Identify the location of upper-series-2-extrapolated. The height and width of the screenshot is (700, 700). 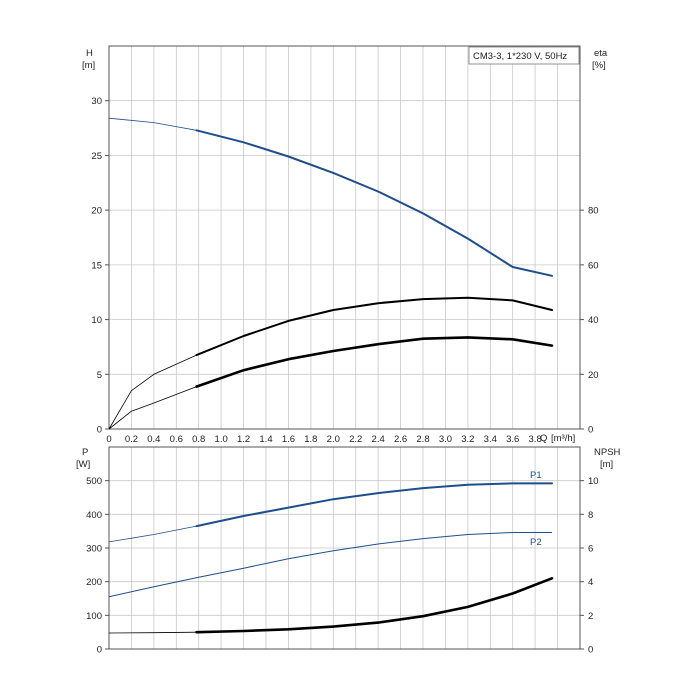
(152, 408).